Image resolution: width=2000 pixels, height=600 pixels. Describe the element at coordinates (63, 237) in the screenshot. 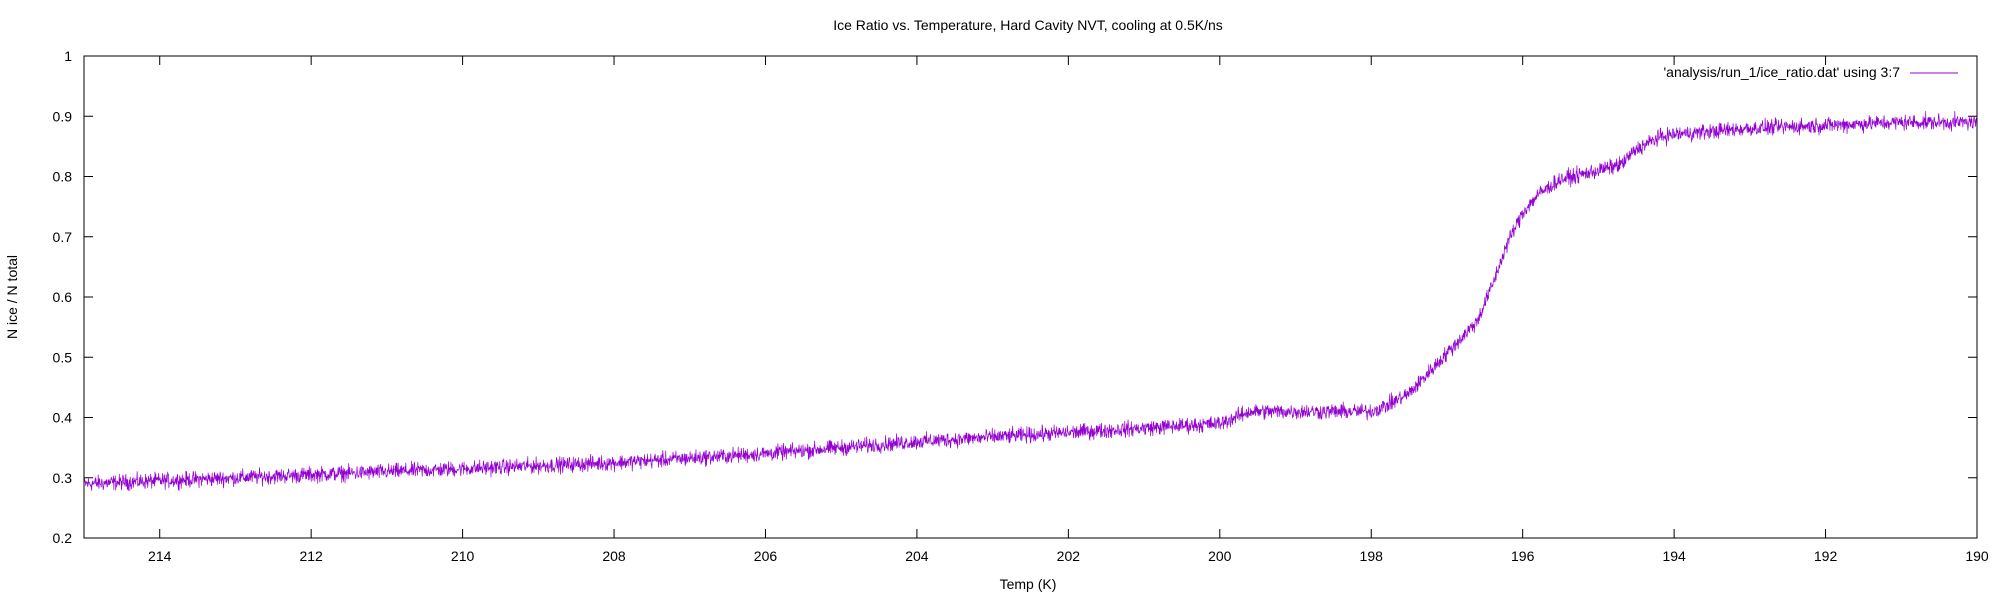

I see `y-tick-label: 0.7` at that location.